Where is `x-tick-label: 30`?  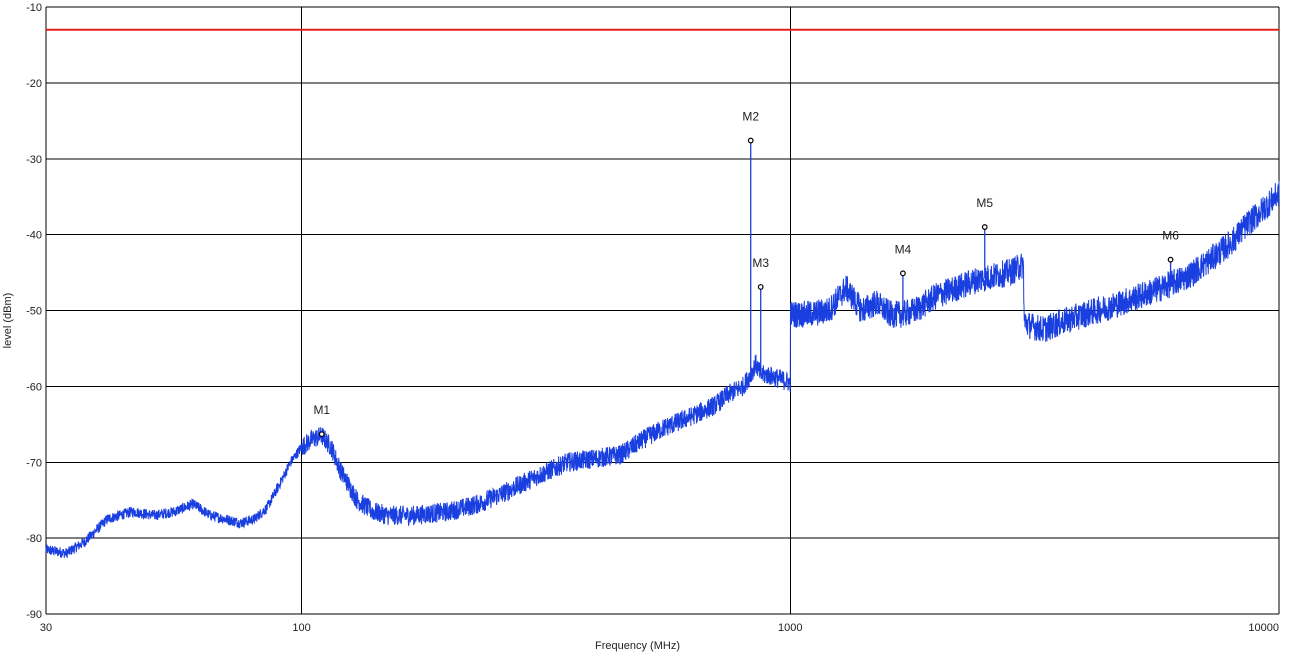 x-tick-label: 30 is located at coordinates (46, 628).